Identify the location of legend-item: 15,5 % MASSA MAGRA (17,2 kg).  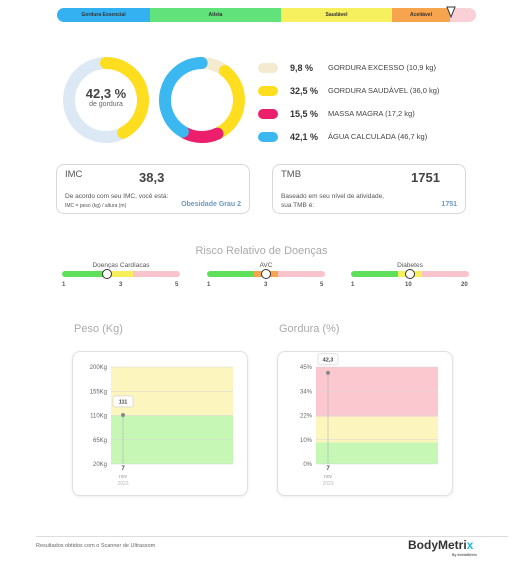
(373, 113).